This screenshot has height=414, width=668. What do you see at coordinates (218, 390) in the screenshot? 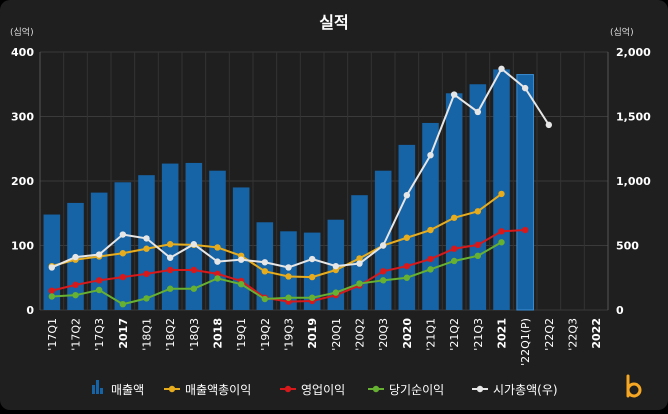
I see `legend-label: 매출액총이익` at bounding box center [218, 390].